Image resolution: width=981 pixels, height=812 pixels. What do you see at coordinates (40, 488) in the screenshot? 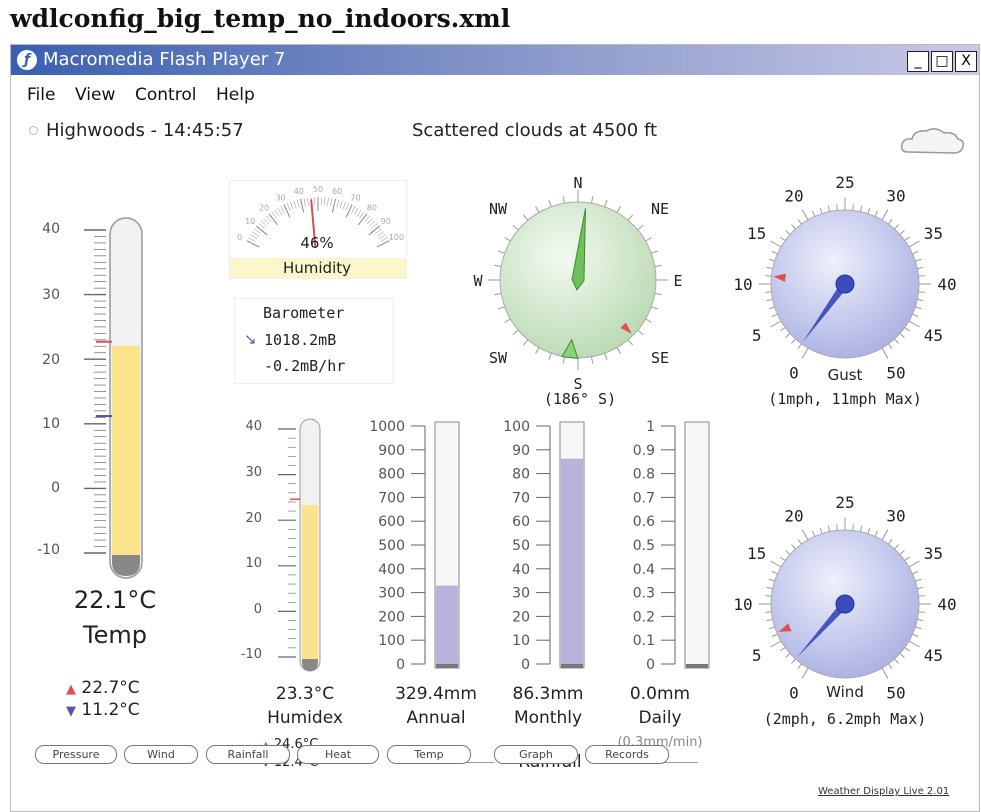
I see `temp-scale-label: 0` at bounding box center [40, 488].